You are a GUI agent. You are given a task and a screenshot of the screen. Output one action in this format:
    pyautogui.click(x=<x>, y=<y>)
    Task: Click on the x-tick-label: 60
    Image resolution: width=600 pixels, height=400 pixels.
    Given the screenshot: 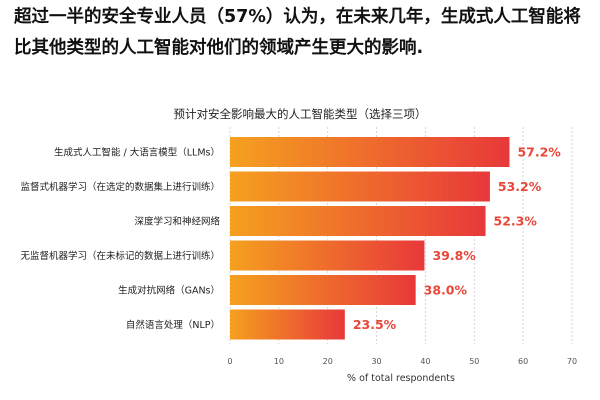 What is the action you would take?
    pyautogui.click(x=523, y=361)
    